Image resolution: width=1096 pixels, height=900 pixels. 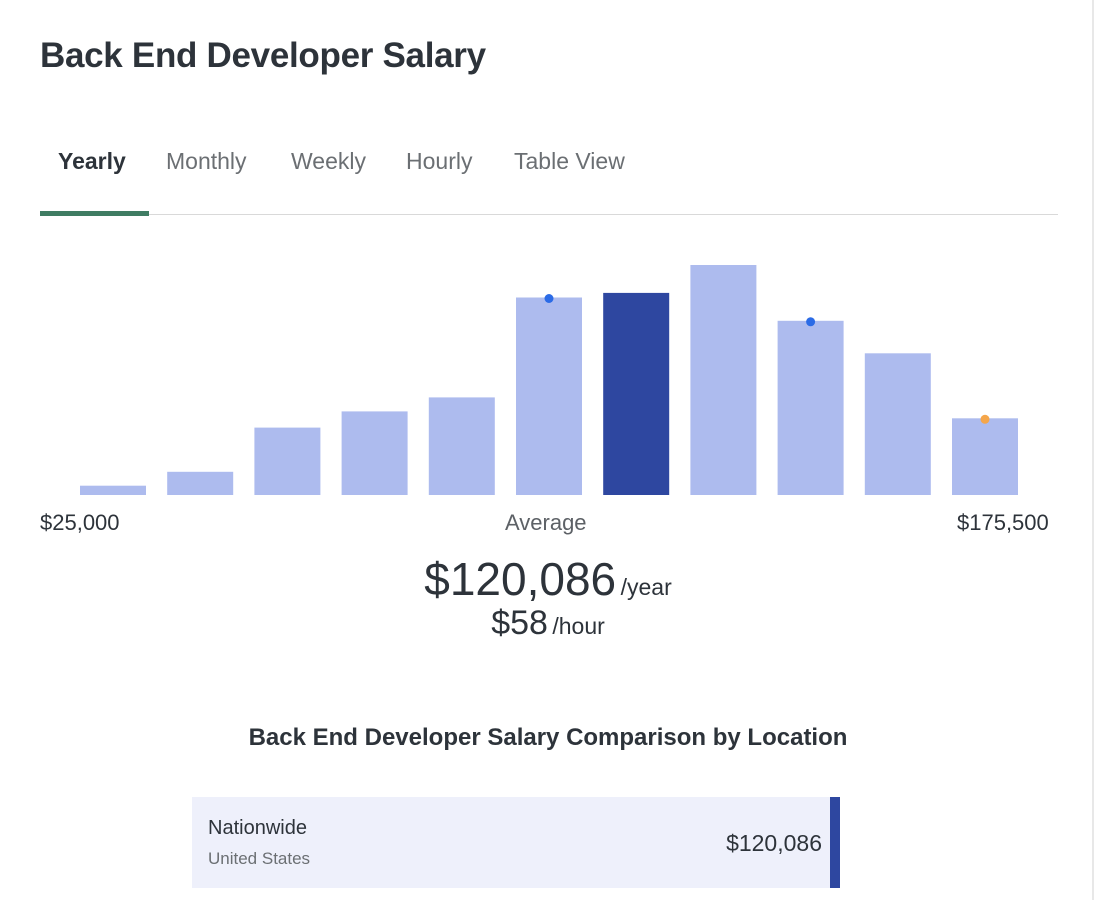 What do you see at coordinates (439, 161) in the screenshot?
I see `tab-hourly: Hourly` at bounding box center [439, 161].